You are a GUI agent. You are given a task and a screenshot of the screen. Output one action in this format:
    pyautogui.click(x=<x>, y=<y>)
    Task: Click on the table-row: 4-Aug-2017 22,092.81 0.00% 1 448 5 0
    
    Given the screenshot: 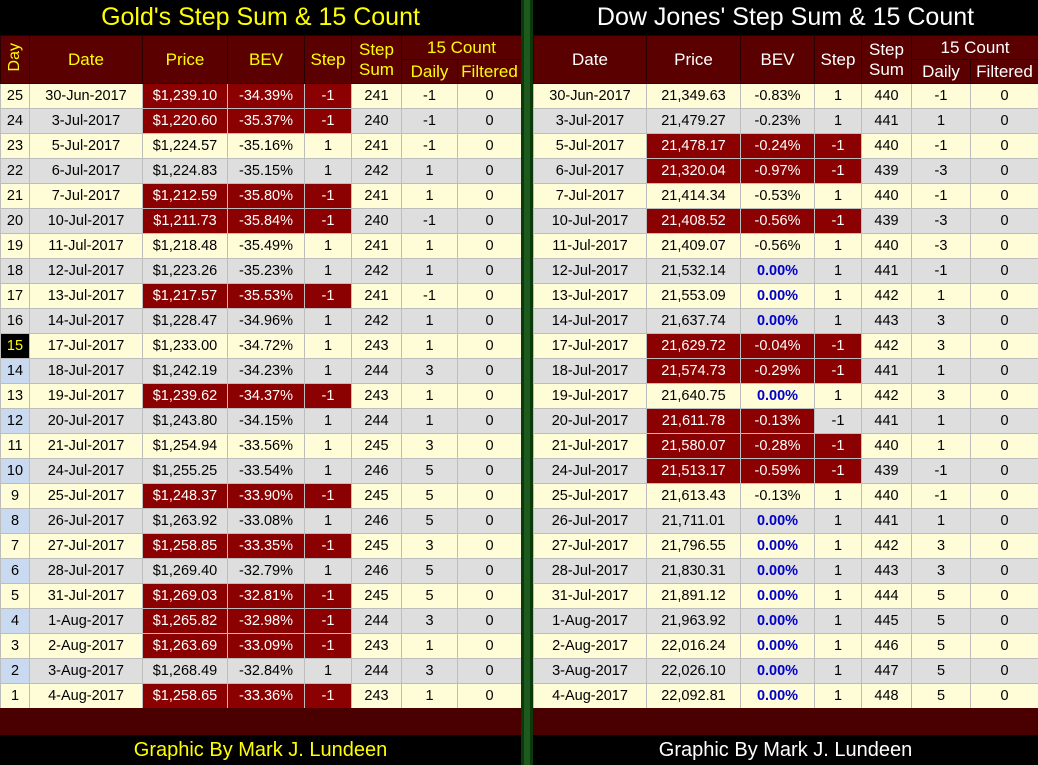 What is the action you would take?
    pyautogui.click(x=785, y=696)
    